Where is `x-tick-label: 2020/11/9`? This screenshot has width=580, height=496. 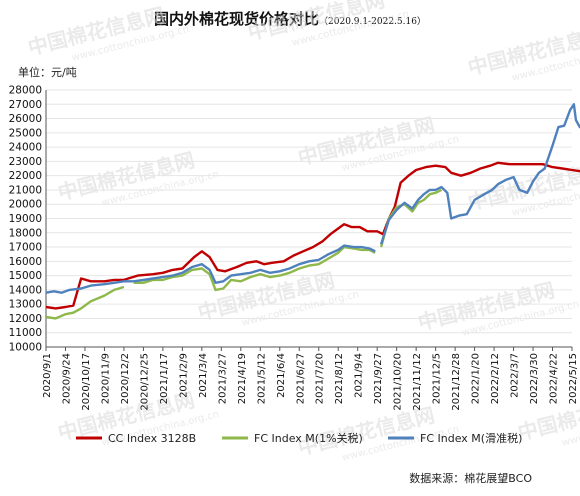 x-tick-label: 2020/11/9 is located at coordinates (105, 378).